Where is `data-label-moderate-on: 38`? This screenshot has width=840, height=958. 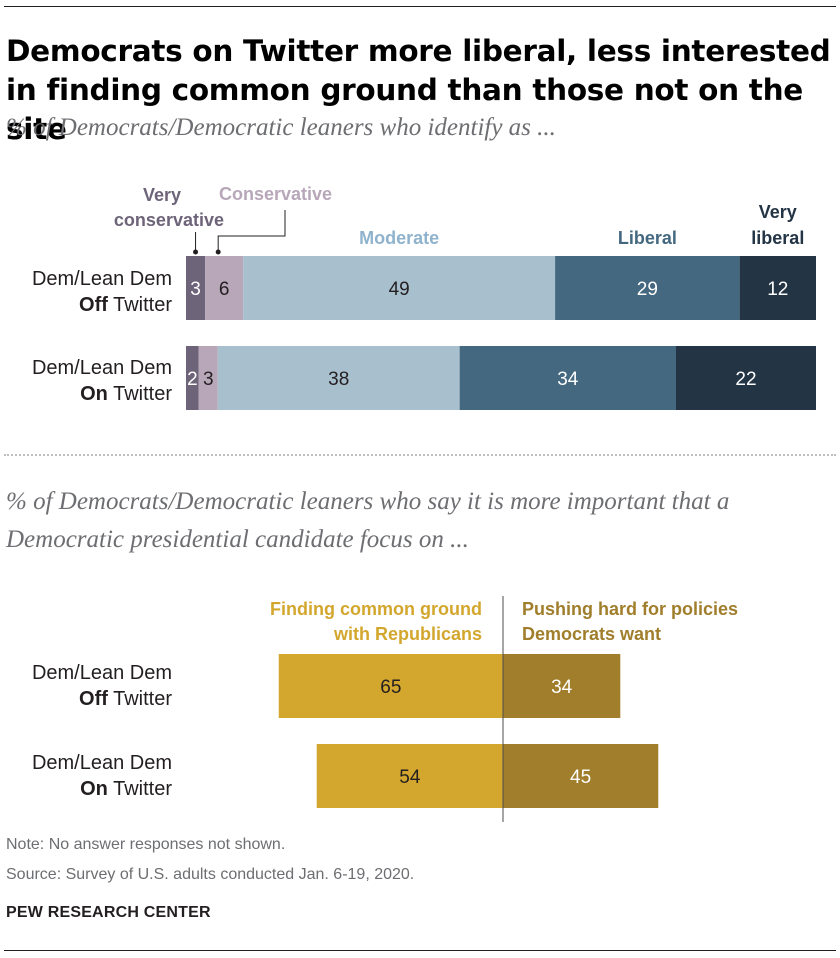
data-label-moderate-on: 38 is located at coordinates (338, 379).